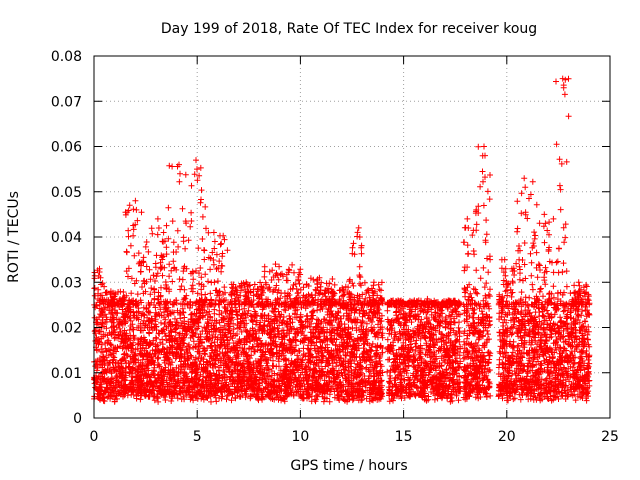 The image size is (640, 480). I want to click on x-tick-label: 20, so click(507, 437).